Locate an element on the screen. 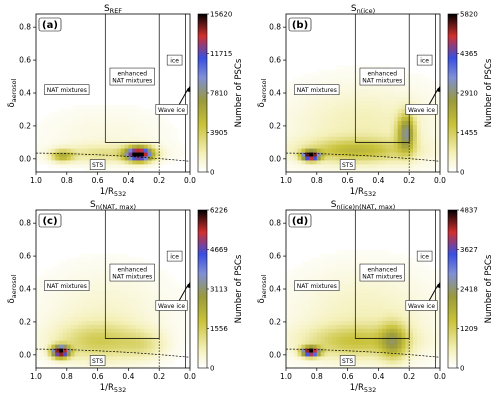 This screenshot has height=402, width=500. x-tick-label: 0.8 is located at coordinates (67, 376).